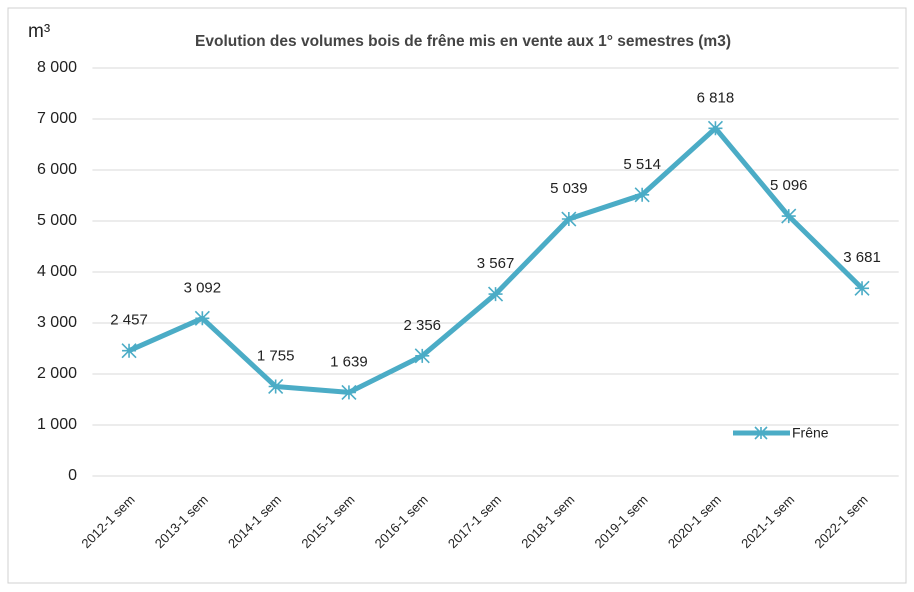 The height and width of the screenshot is (592, 914). What do you see at coordinates (57, 271) in the screenshot?
I see `y-tick-label: 4 000` at bounding box center [57, 271].